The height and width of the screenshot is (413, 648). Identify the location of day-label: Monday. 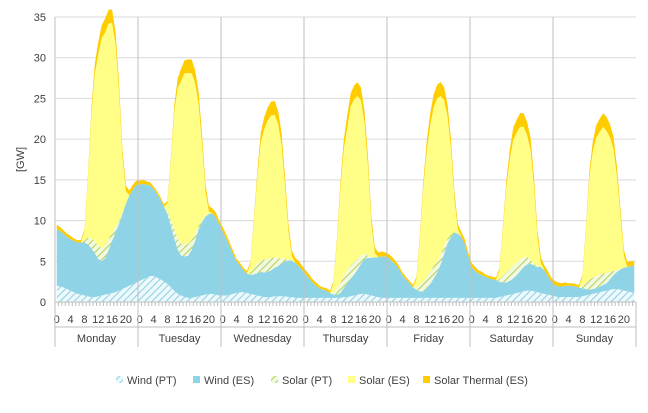
(97, 339).